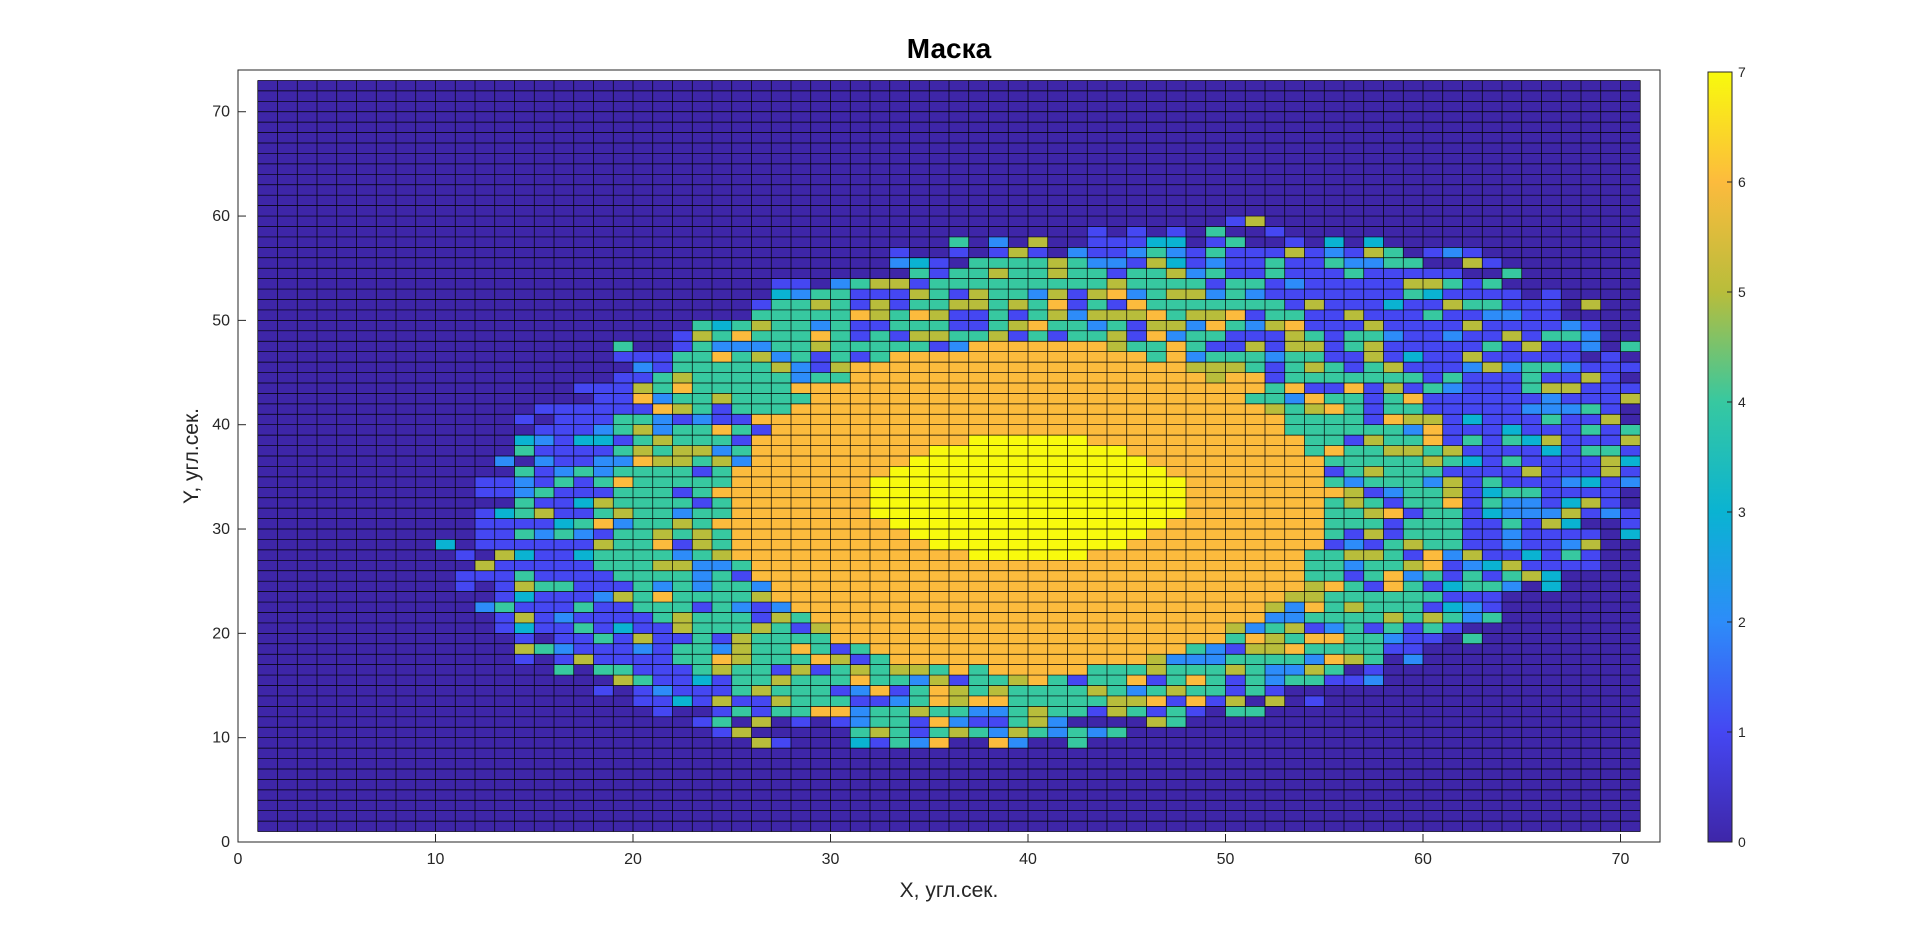 This screenshot has height=936, width=1920. I want to click on x-tick-label: 20, so click(633, 859).